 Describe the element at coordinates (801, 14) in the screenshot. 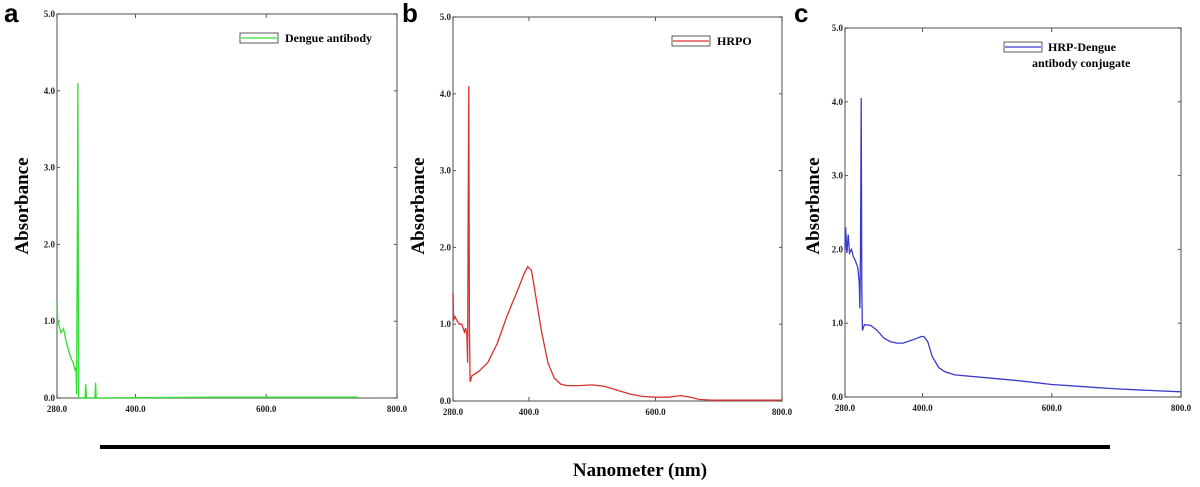

I see `panel-letter: c` at that location.